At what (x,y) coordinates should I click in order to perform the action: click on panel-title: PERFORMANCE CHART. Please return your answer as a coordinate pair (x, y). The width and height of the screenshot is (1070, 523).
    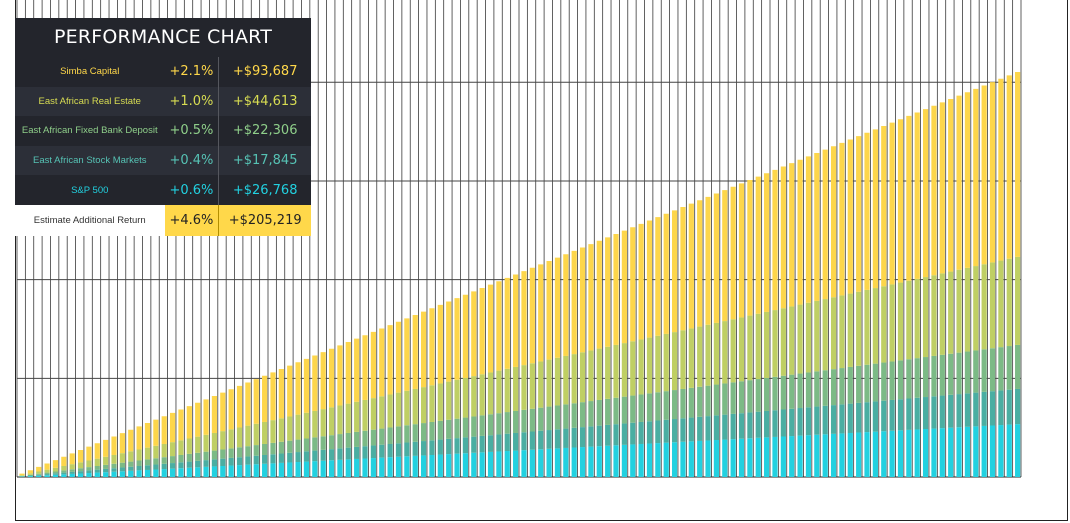
    Looking at the image, I should click on (163, 37).